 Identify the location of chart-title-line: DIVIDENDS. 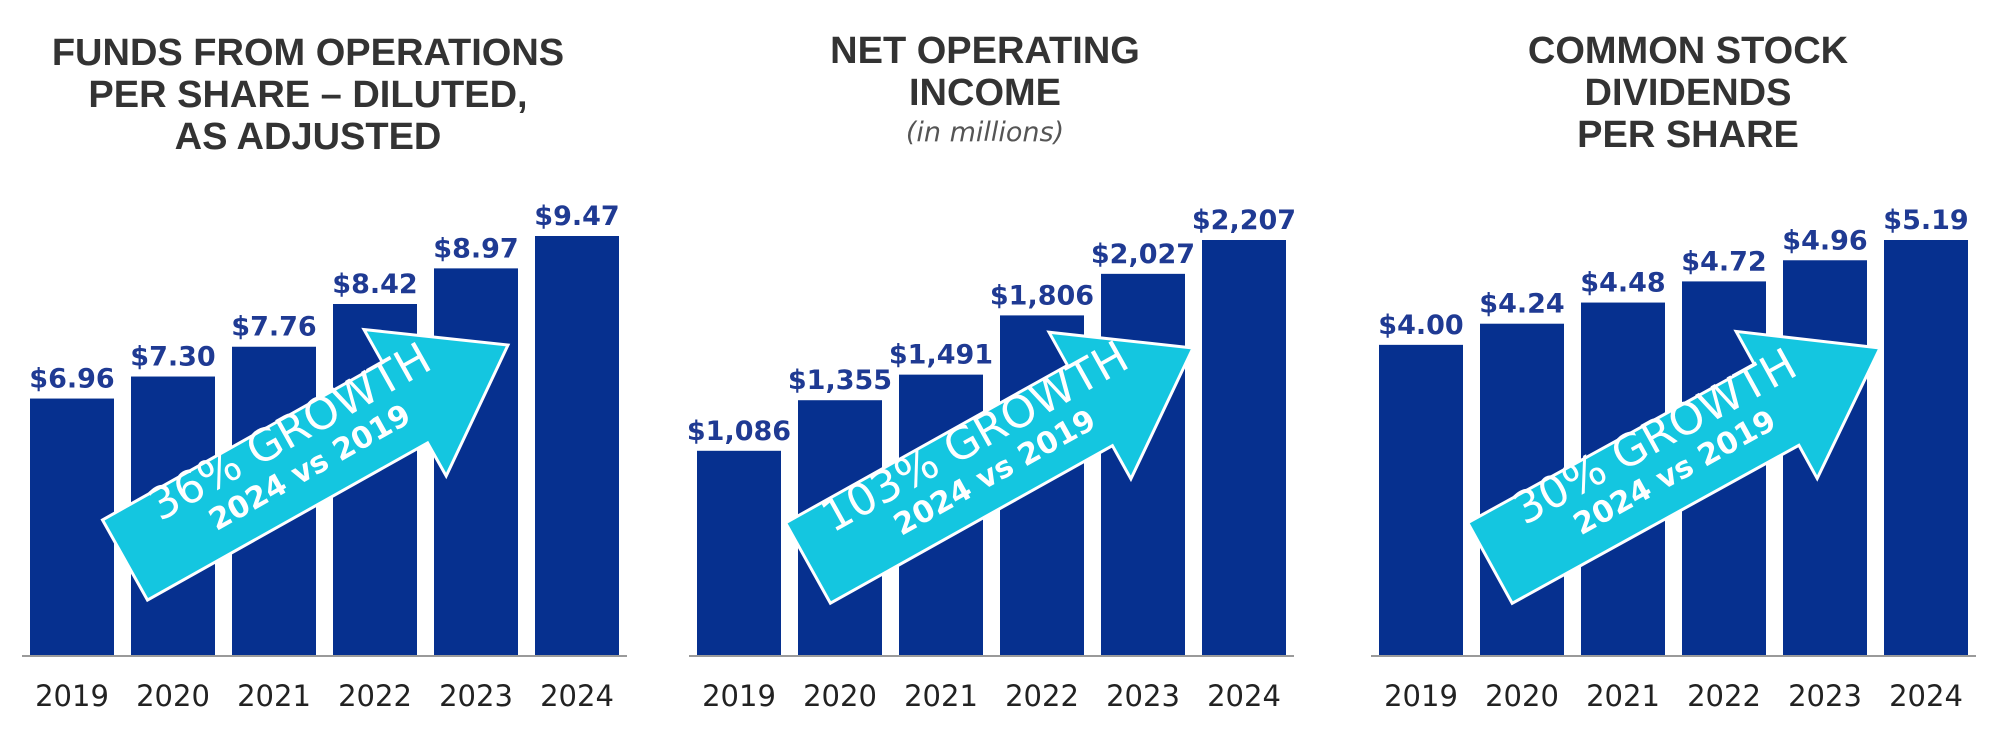
(1688, 93).